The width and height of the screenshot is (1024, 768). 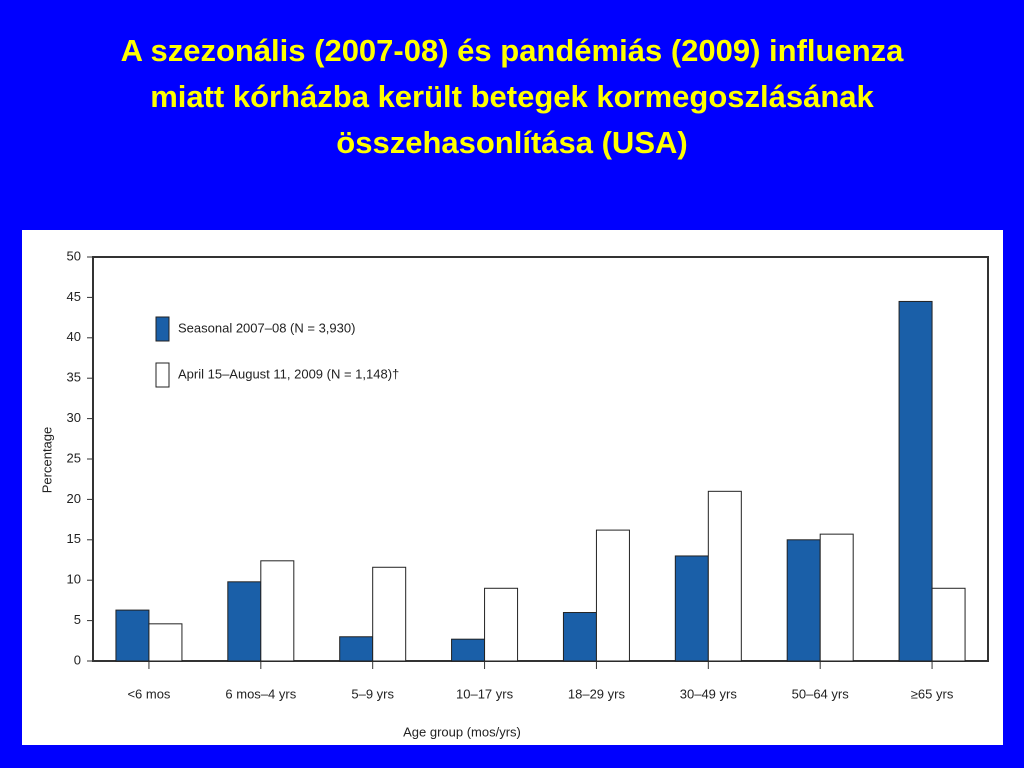 What do you see at coordinates (77, 659) in the screenshot?
I see `y-tick-label: 0` at bounding box center [77, 659].